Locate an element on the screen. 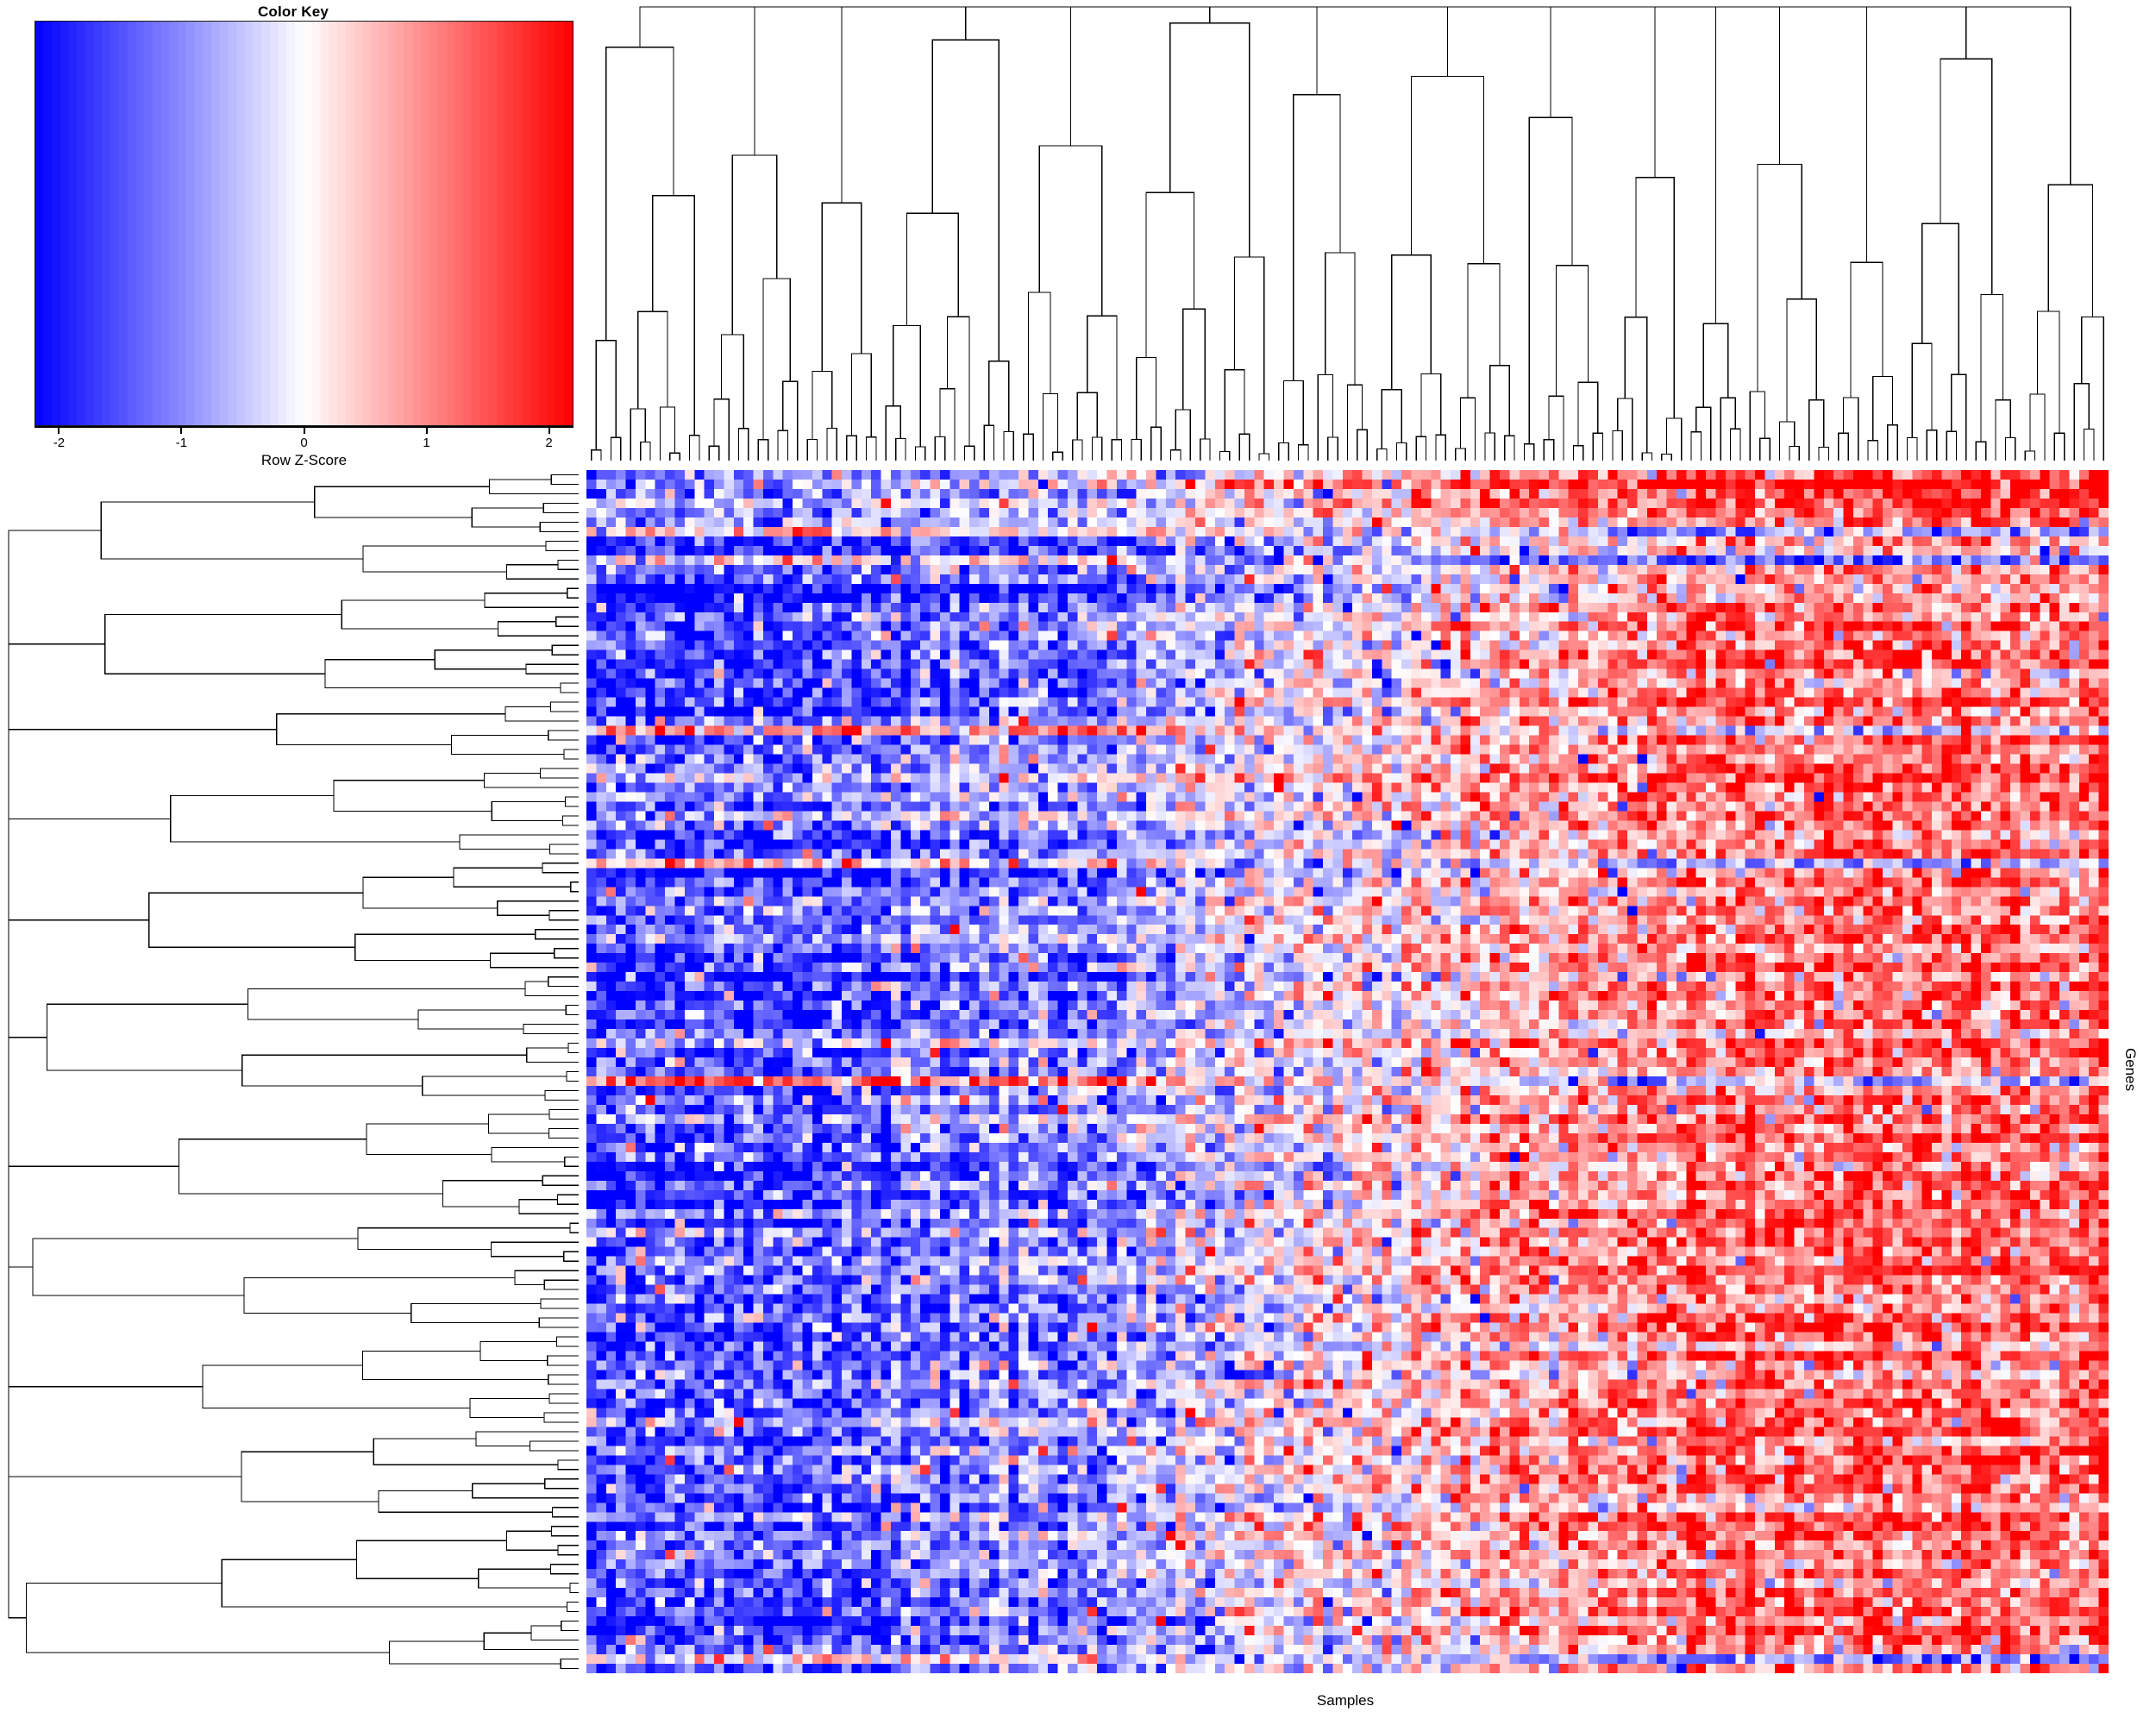  color-key-panel: Color Key -2 -1 0 1 2 Row Z-Score is located at coordinates (293, 235).